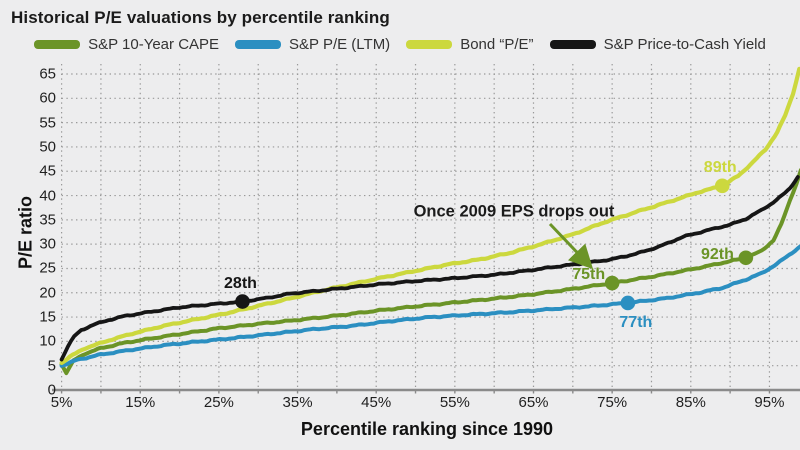  I want to click on x-tick-label: 45%, so click(376, 402).